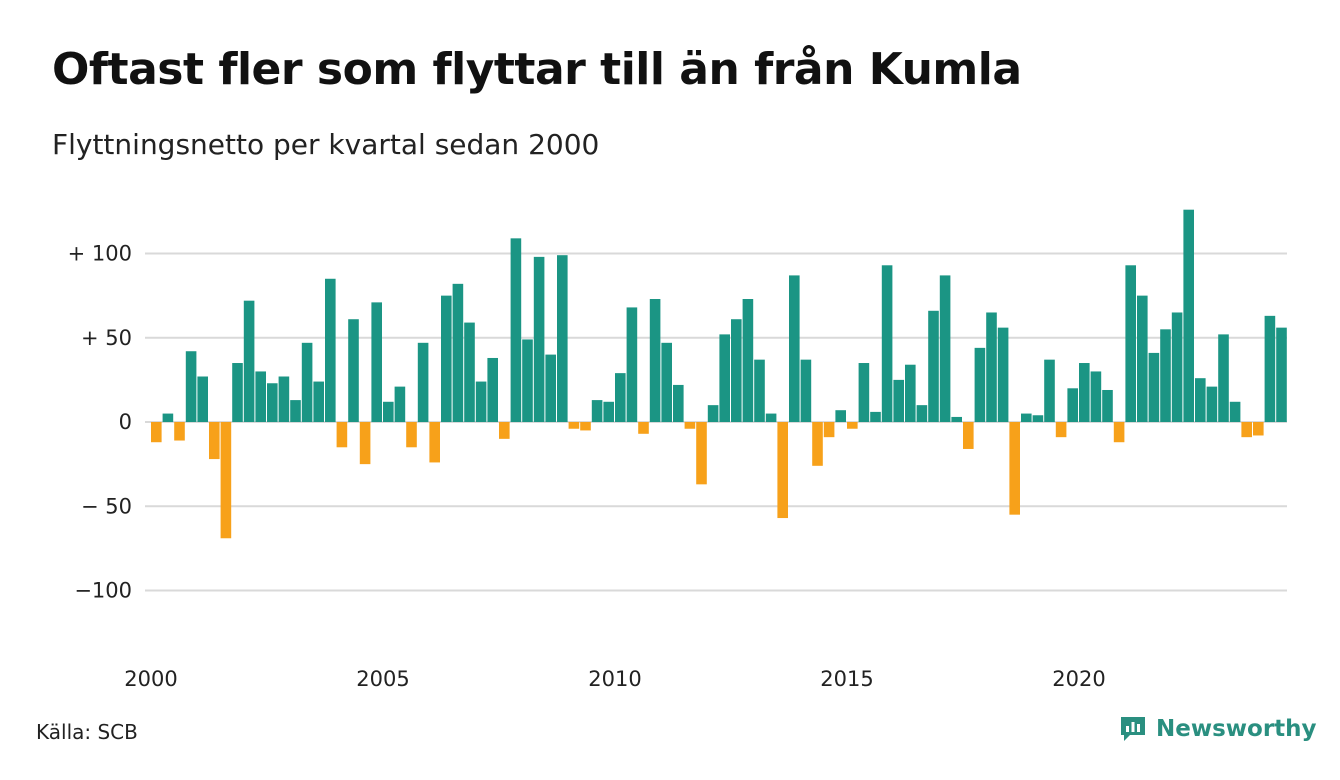 The width and height of the screenshot is (1340, 780). I want to click on x-tick-label: 2005, so click(382, 679).